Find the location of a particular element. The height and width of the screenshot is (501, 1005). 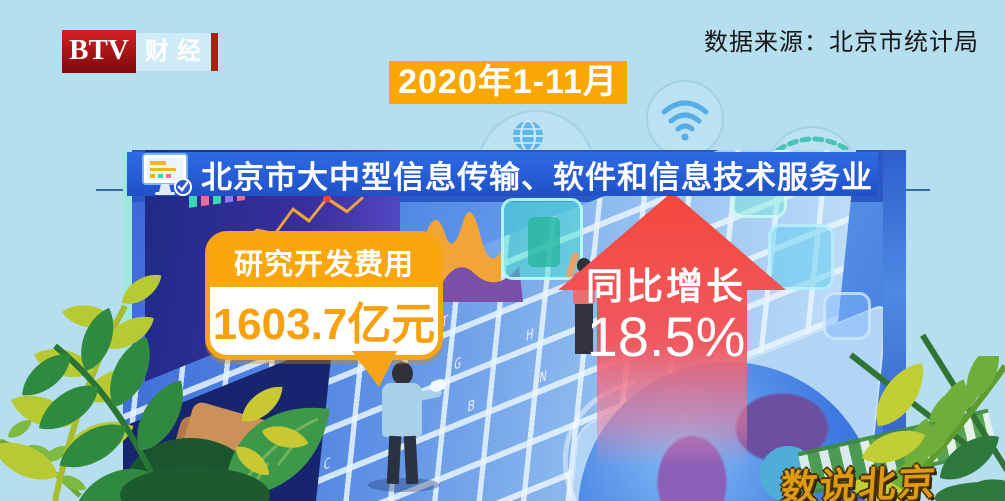

growth-label: 同比增长 is located at coordinates (666, 286).